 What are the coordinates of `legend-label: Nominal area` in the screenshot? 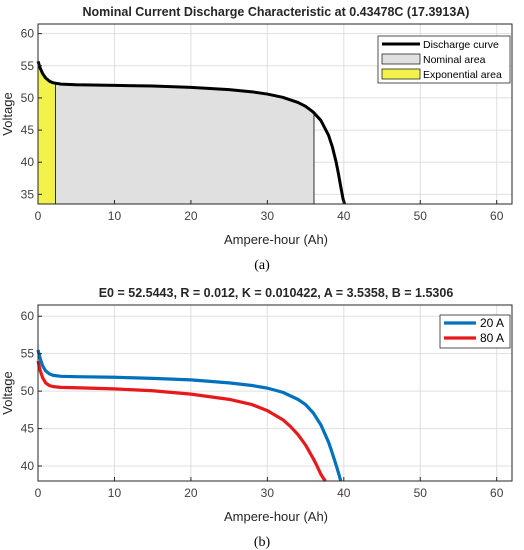 It's located at (454, 60).